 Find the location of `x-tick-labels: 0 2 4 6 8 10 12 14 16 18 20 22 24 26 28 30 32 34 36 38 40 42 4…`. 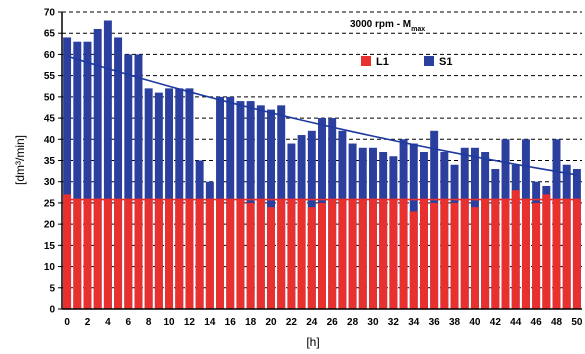

x-tick-labels: 0 2 4 6 8 10 12 14 16 18 20 22 24 26 28 30 32 34 36 38 40 42 4… is located at coordinates (323, 322).